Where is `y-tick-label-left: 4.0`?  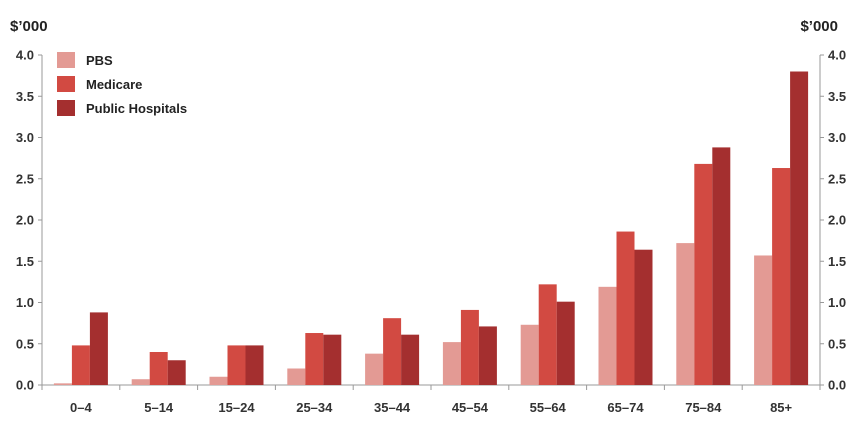
y-tick-label-left: 4.0 is located at coordinates (25, 55).